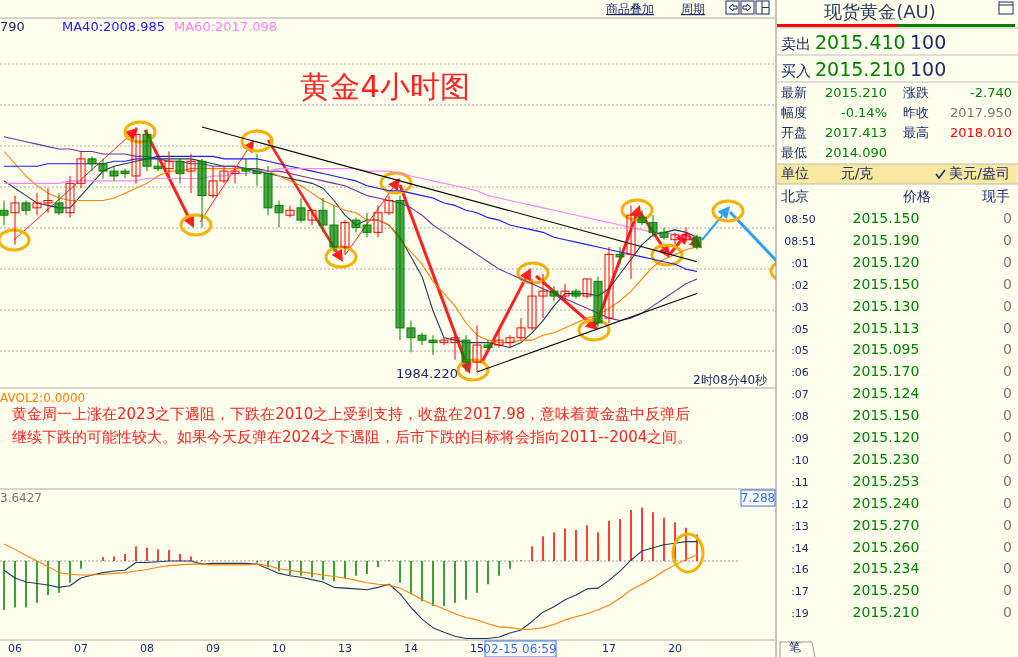  I want to click on text: 最低, so click(794, 152).